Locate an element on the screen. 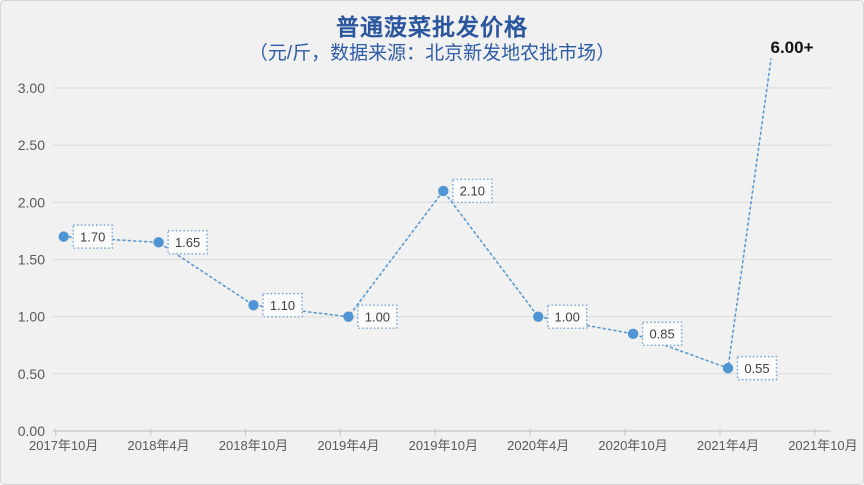  data-label: 1.10 is located at coordinates (282, 305).